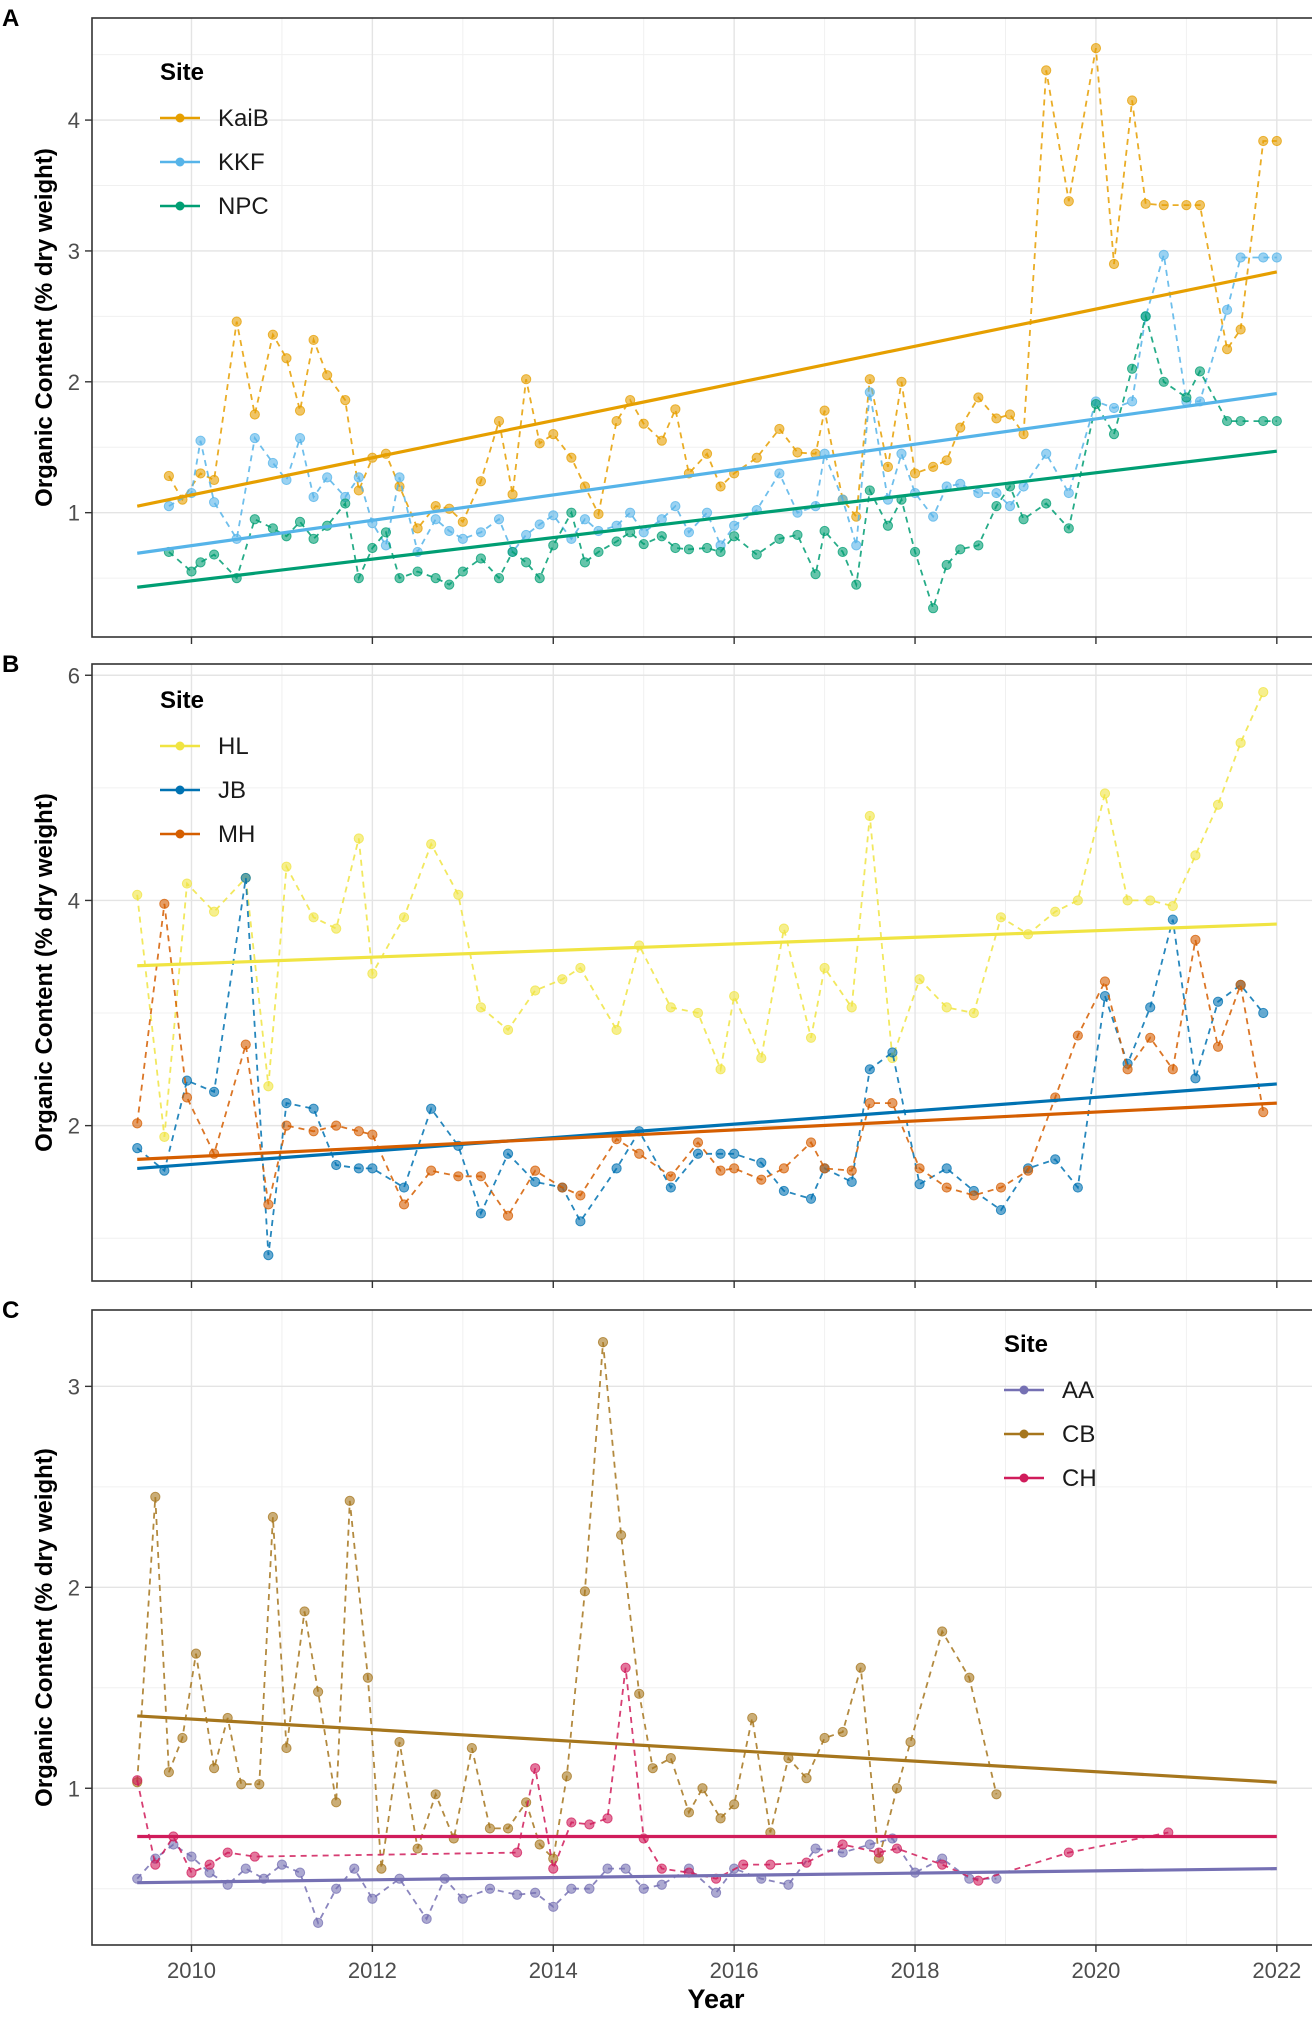 The image size is (1312, 2022). What do you see at coordinates (44, 1627) in the screenshot?
I see `y-axis-title: Organic Content (% dry weight)` at bounding box center [44, 1627].